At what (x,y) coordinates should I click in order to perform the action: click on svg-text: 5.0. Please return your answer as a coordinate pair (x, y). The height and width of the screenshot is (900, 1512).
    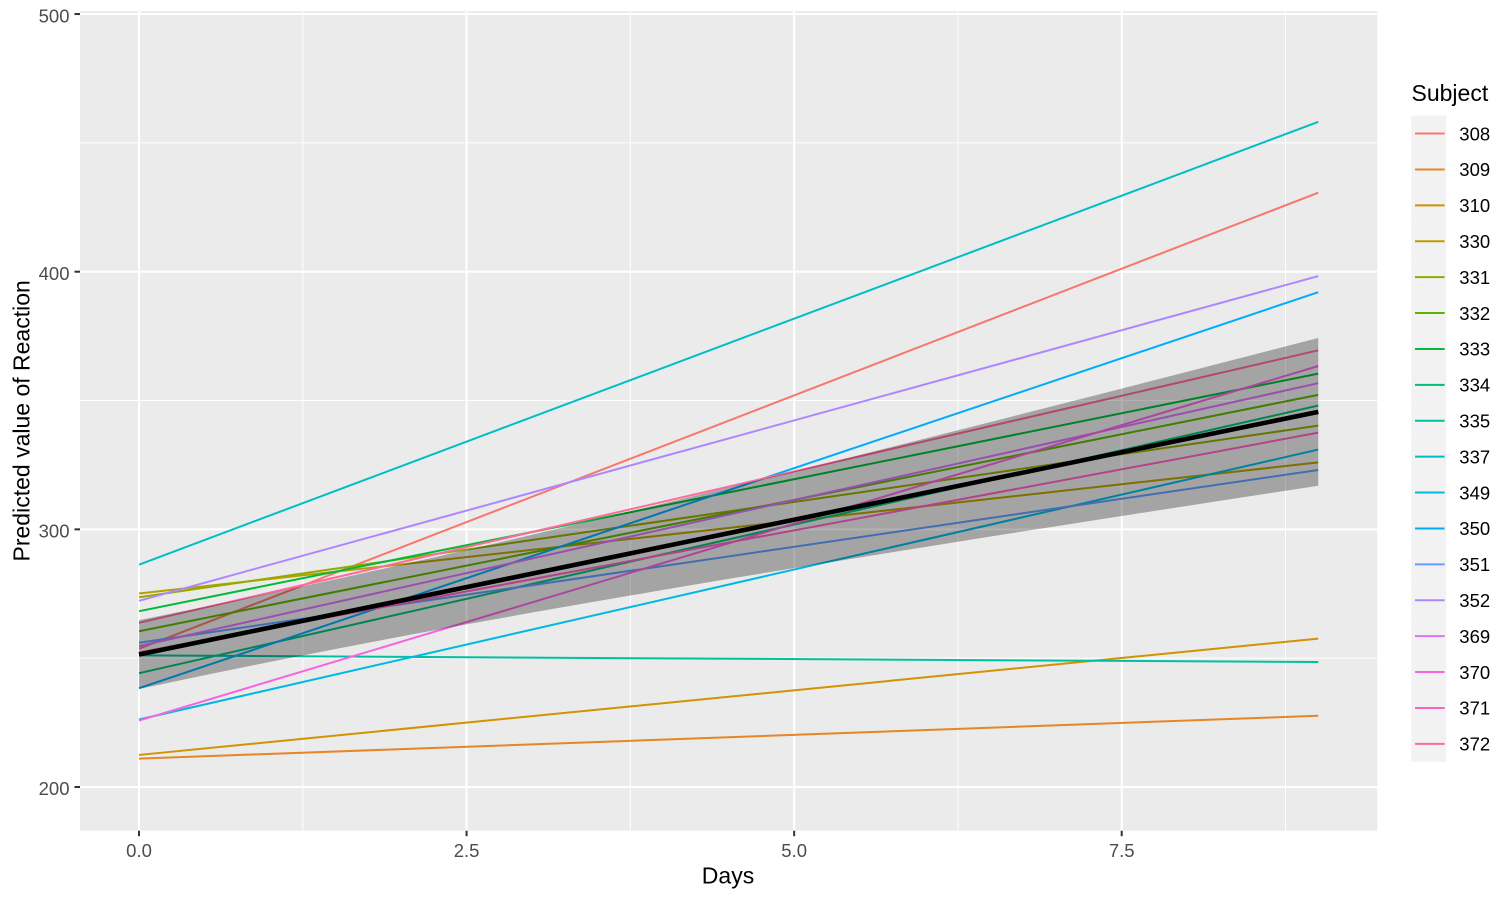
    Looking at the image, I should click on (794, 850).